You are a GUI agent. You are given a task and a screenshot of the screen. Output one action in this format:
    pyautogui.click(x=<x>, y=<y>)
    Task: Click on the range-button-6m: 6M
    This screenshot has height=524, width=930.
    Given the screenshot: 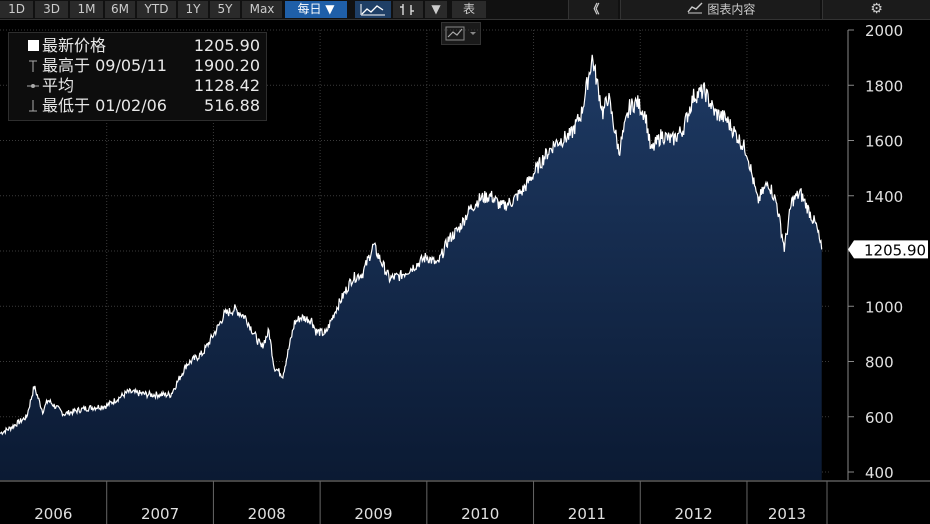 What is the action you would take?
    pyautogui.click(x=120, y=9)
    